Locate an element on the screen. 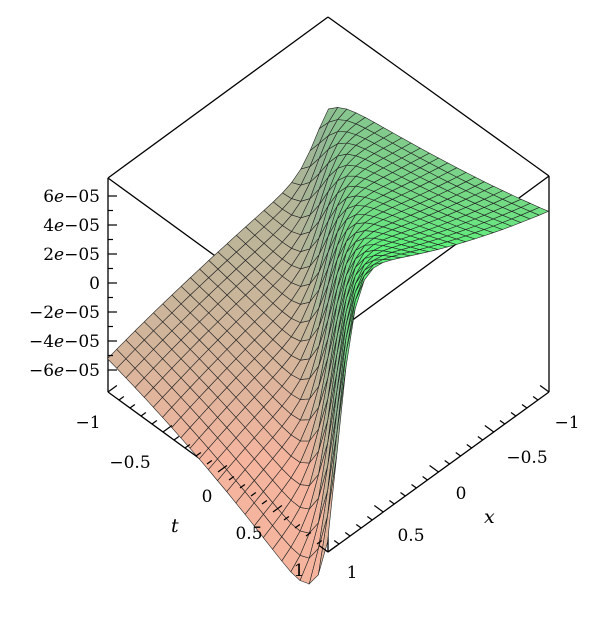  t-axis-ticks is located at coordinates (222, 469).